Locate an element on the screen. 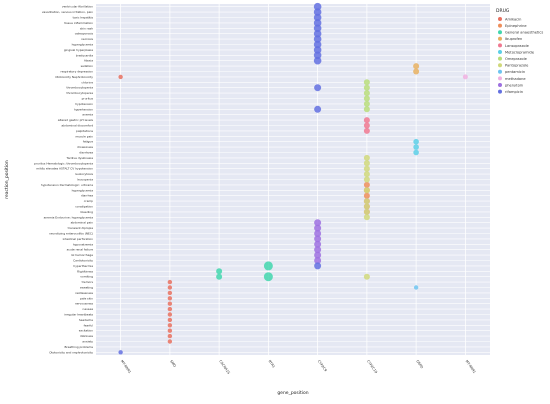 This screenshot has height=404, width=550. legend-label: Metoclopramide is located at coordinates (520, 52).